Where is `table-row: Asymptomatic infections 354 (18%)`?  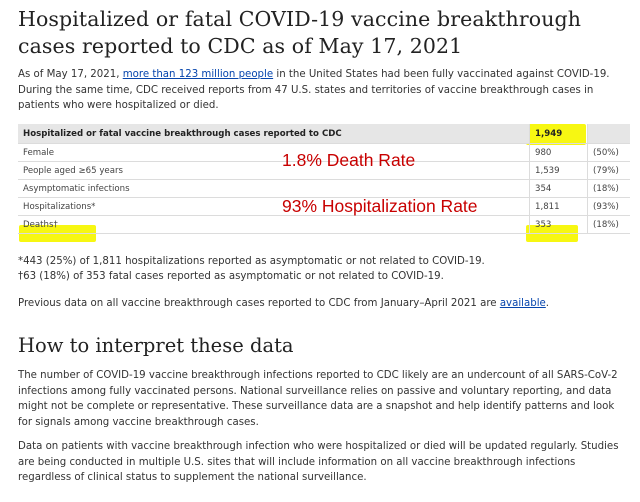
table-row: Asymptomatic infections 354 (18%) is located at coordinates (324, 188).